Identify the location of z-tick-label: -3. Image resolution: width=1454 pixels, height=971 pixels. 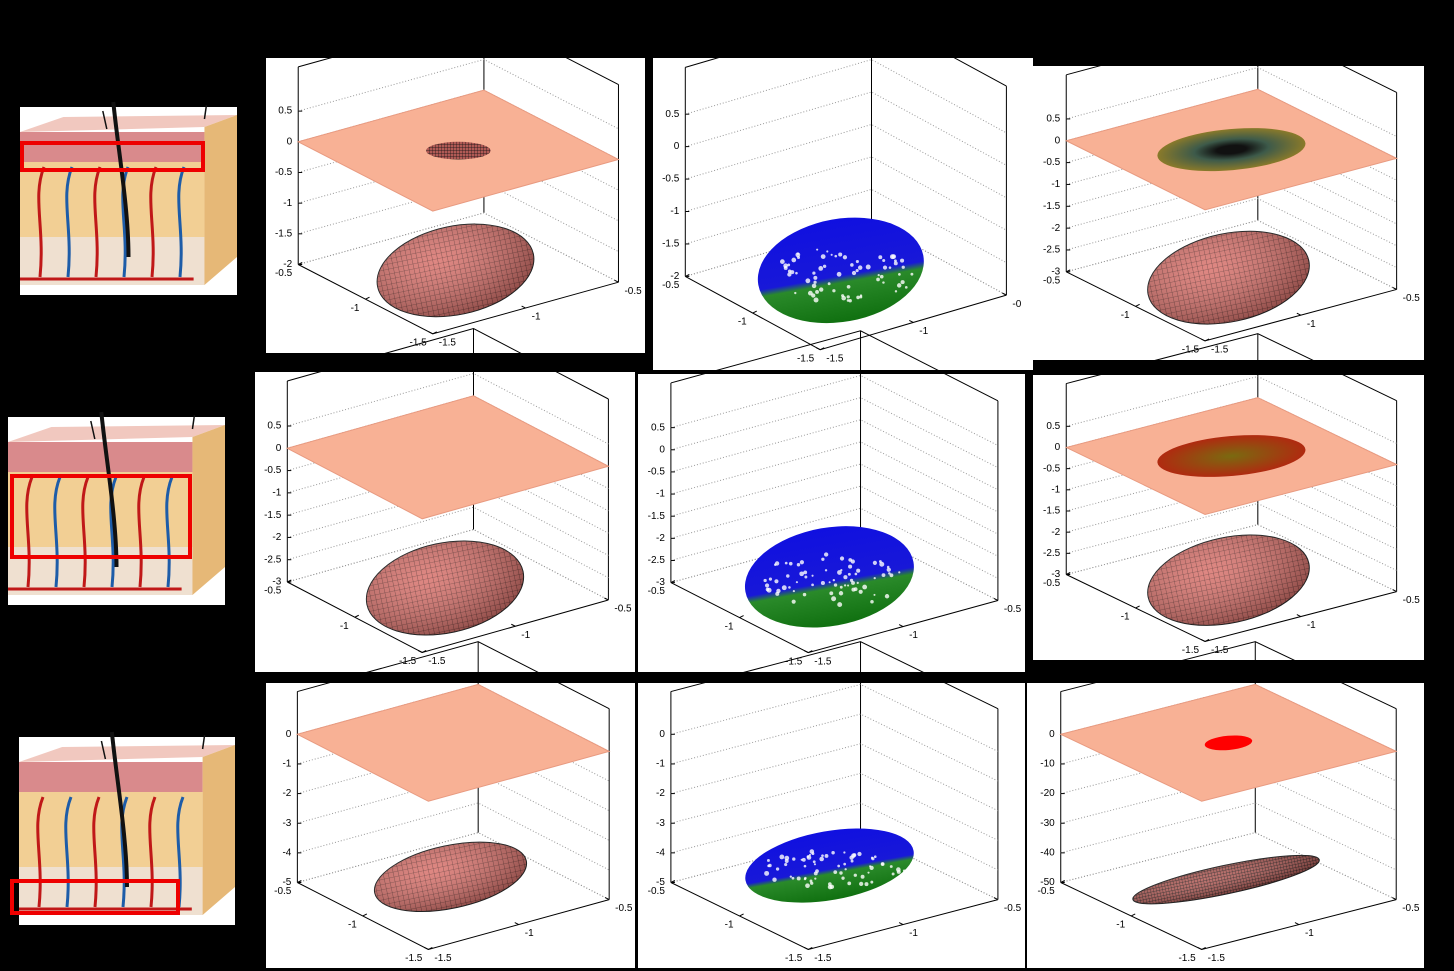
(1055, 271).